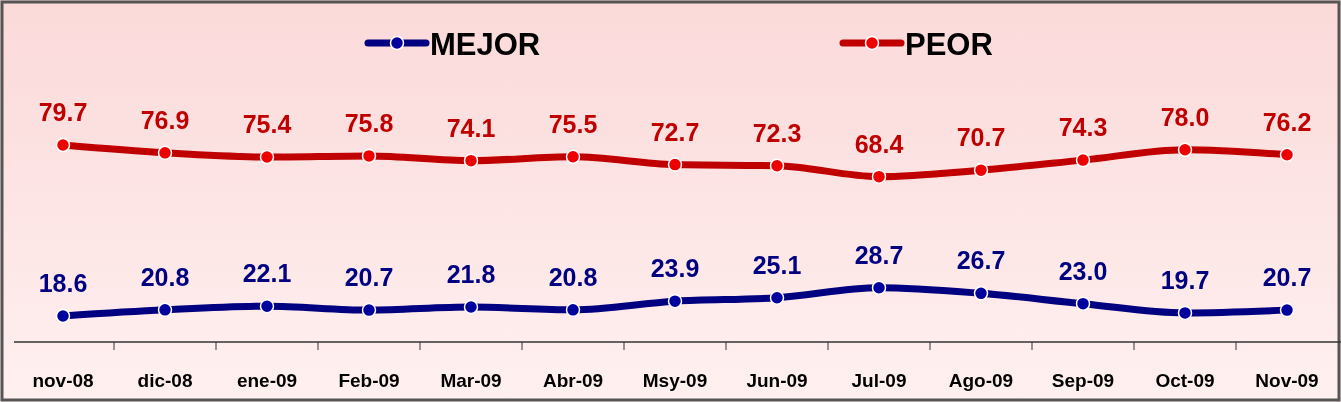 This screenshot has height=402, width=1341. I want to click on data-label: 70.7, so click(981, 137).